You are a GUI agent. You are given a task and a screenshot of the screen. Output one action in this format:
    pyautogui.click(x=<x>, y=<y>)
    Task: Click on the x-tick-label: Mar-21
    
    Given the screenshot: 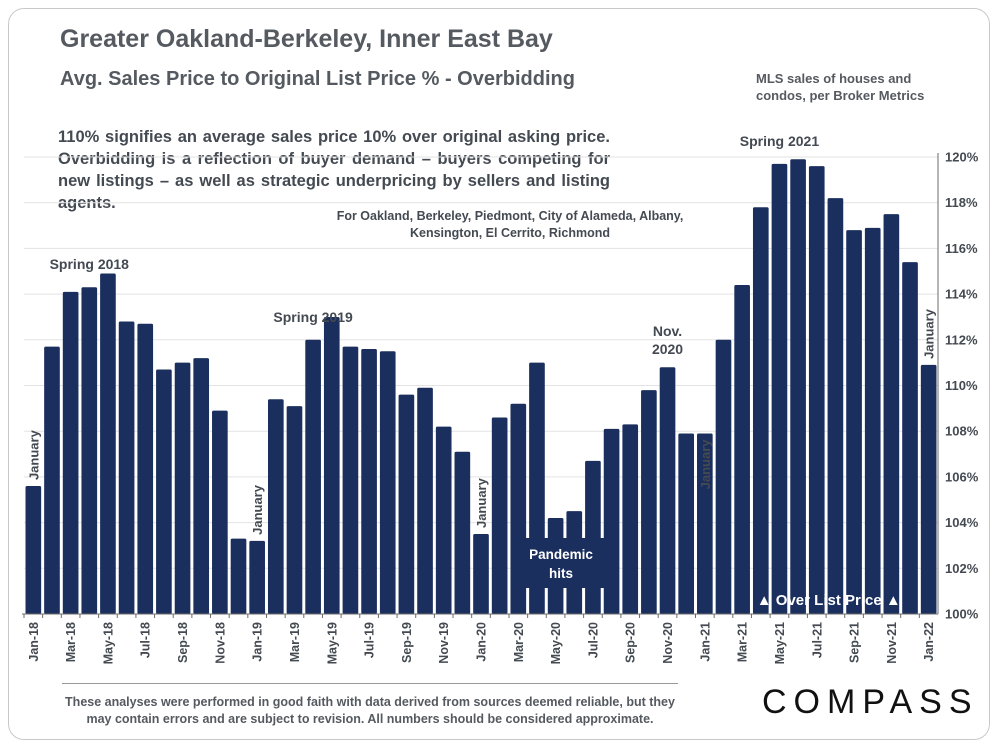 What is the action you would take?
    pyautogui.click(x=743, y=642)
    